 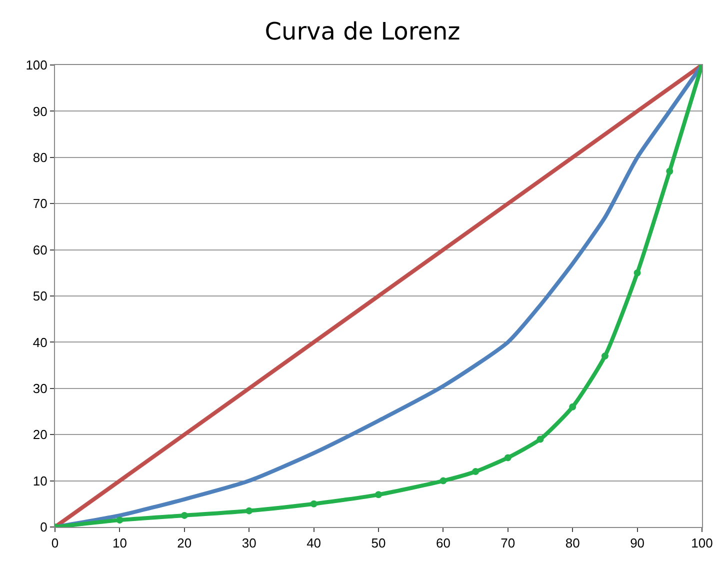 I want to click on y-tick-label: 90, so click(x=40, y=111).